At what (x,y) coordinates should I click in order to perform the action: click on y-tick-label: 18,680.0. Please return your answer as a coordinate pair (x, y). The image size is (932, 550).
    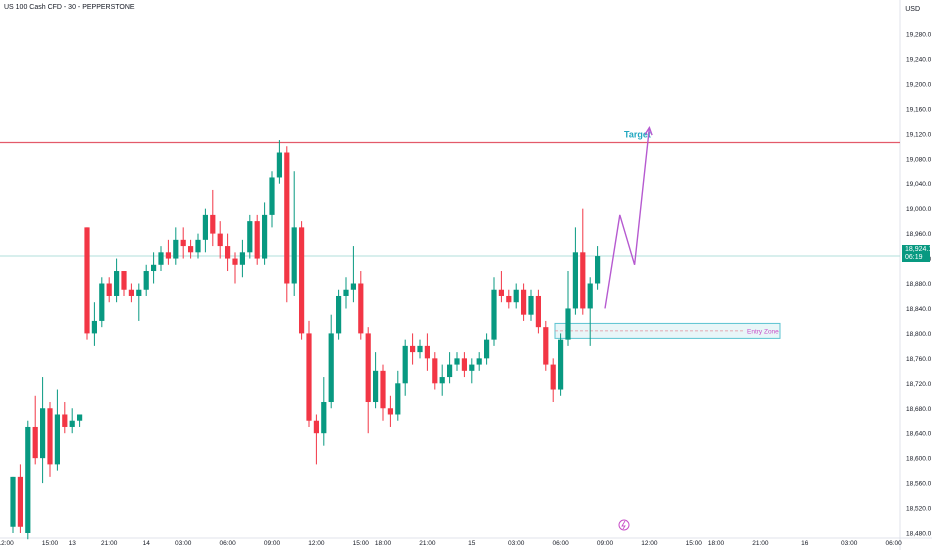
    Looking at the image, I should click on (919, 409).